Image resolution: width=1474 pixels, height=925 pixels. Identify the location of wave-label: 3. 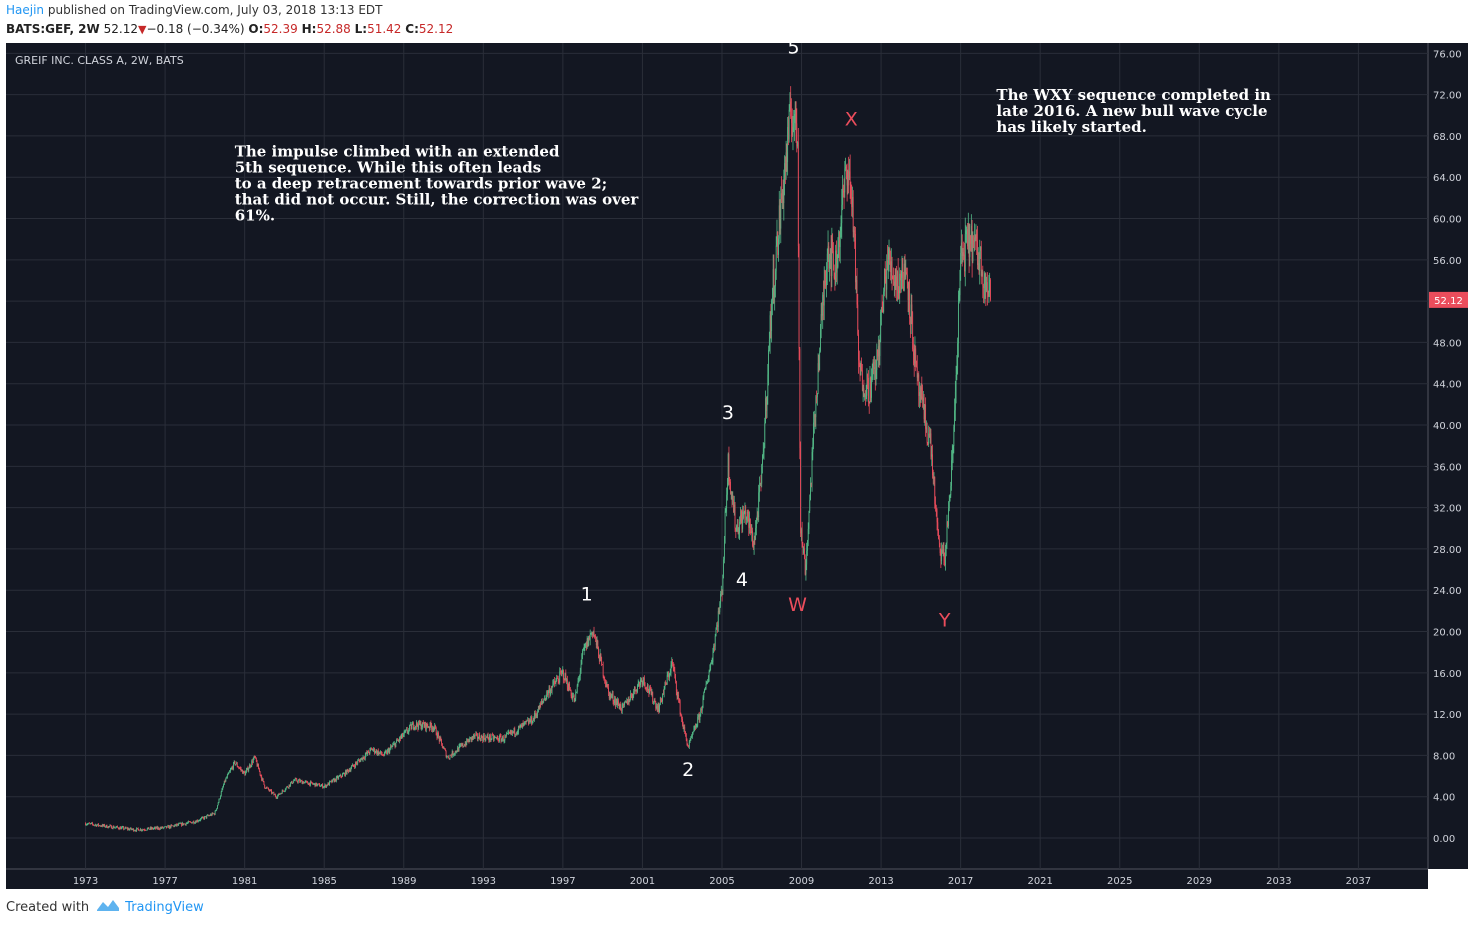
(728, 413).